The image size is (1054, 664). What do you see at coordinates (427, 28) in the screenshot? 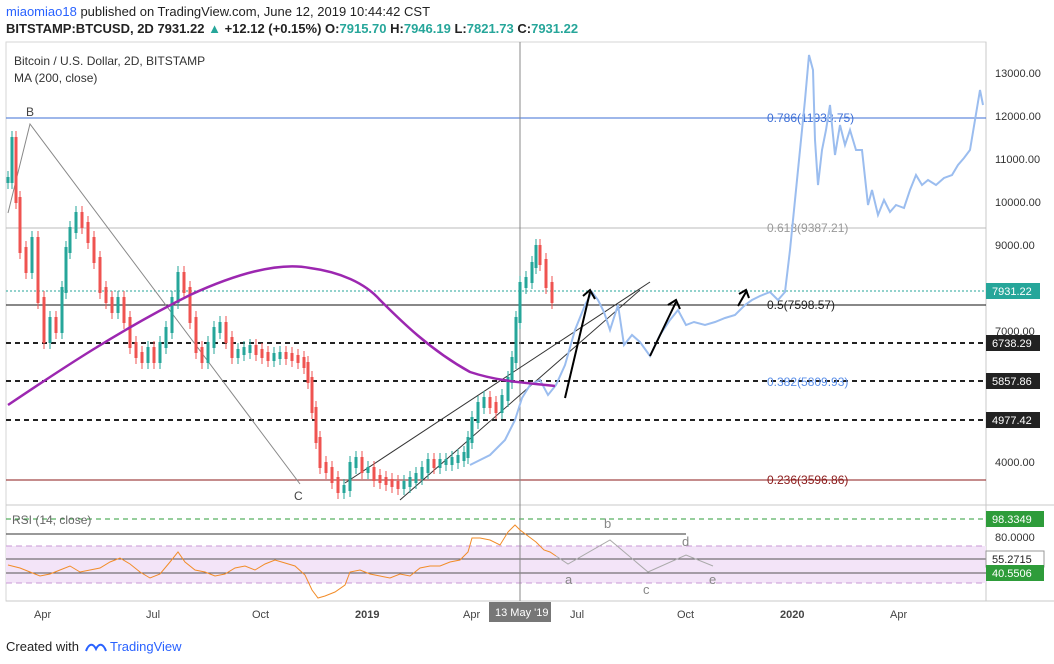
I see `high-value: 7946.19` at bounding box center [427, 28].